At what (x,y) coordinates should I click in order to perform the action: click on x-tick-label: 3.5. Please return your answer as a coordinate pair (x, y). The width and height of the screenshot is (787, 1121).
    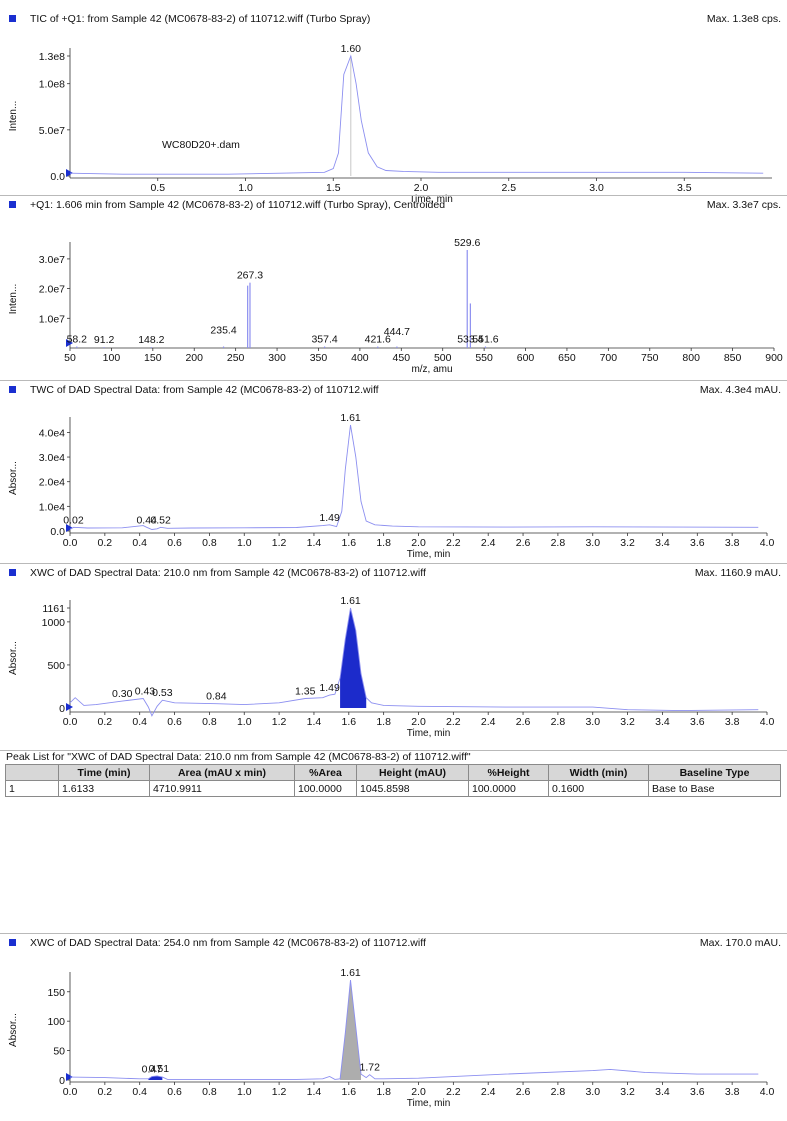
    Looking at the image, I should click on (684, 188).